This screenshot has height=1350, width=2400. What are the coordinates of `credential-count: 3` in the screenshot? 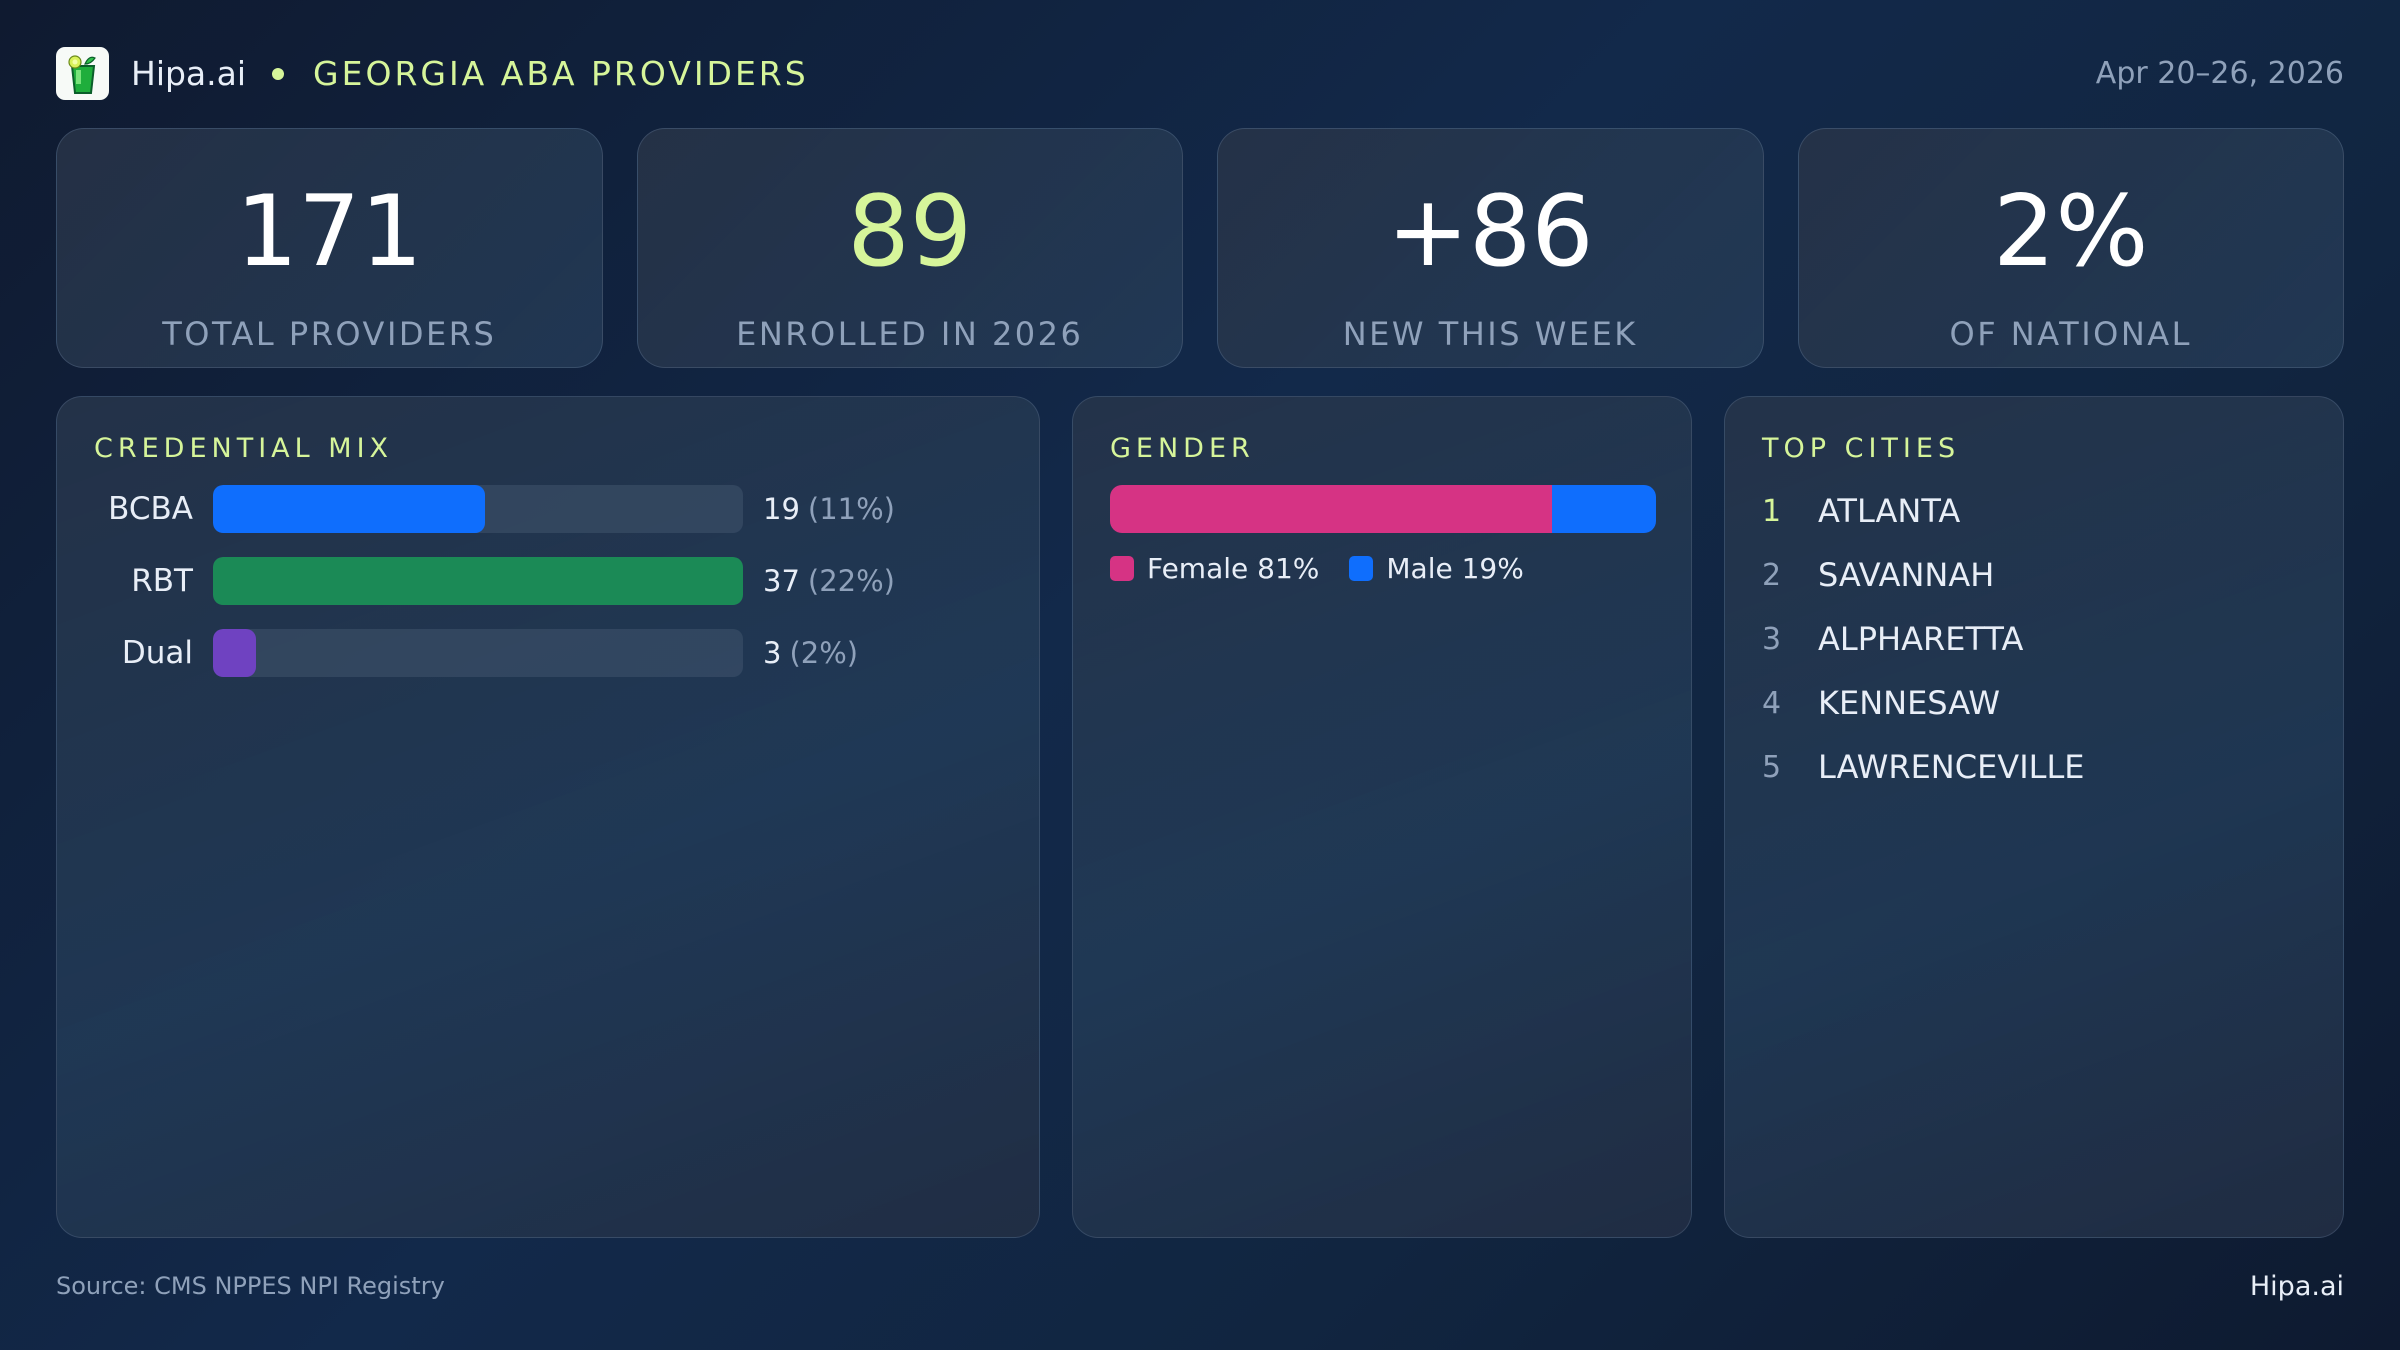 It's located at (772, 653).